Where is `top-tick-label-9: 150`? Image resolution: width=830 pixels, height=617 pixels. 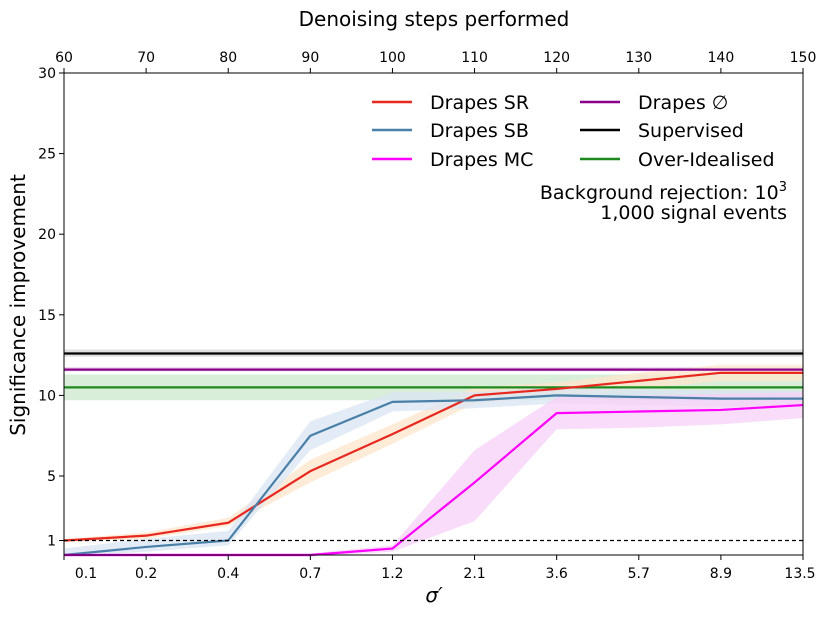 top-tick-label-9: 150 is located at coordinates (803, 58).